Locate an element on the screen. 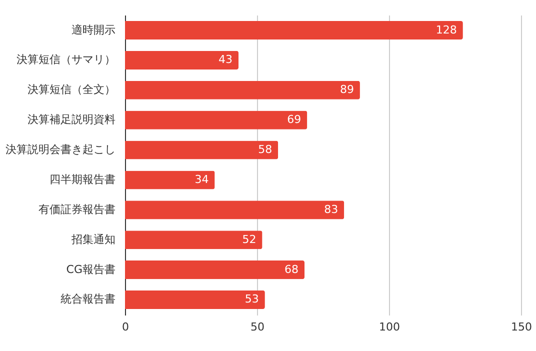  y-tick-label: 四半期報告書 is located at coordinates (83, 179).